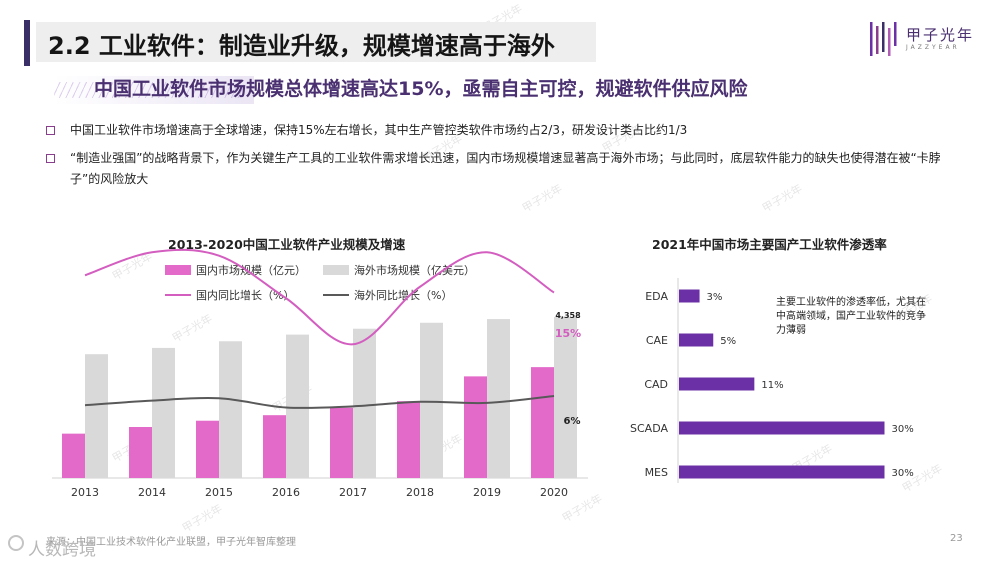 The image size is (1000, 563). I want to click on bar-domestic-2016, so click(274, 446).